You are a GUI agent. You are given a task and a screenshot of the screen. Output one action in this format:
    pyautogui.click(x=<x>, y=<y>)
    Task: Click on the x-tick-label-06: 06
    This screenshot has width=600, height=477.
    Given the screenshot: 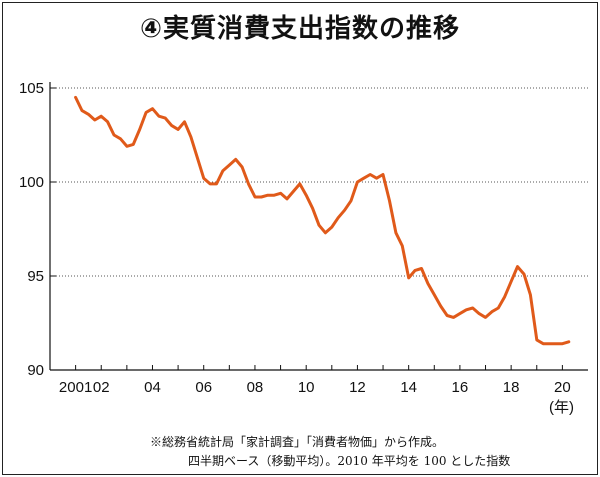 What is the action you would take?
    pyautogui.click(x=203, y=387)
    